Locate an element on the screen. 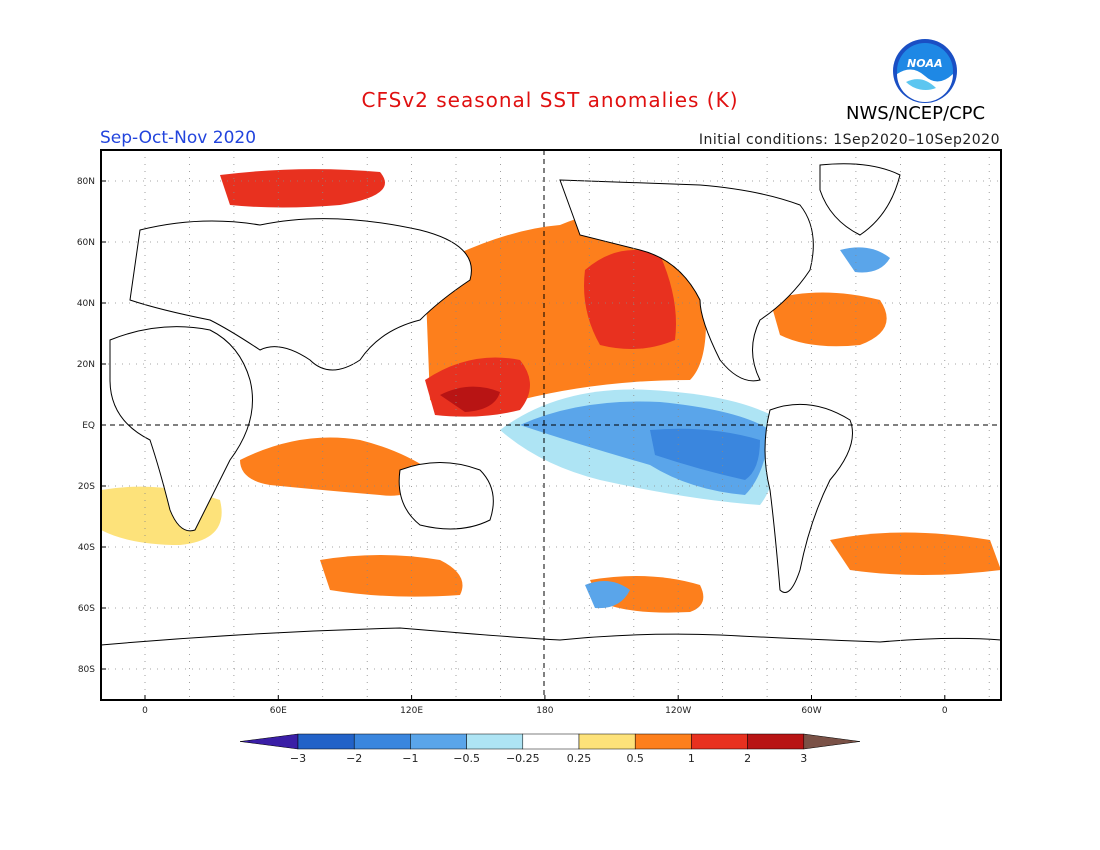 This screenshot has height=850, width=1100. colorbar-tick-label: 0.5 is located at coordinates (635, 758).